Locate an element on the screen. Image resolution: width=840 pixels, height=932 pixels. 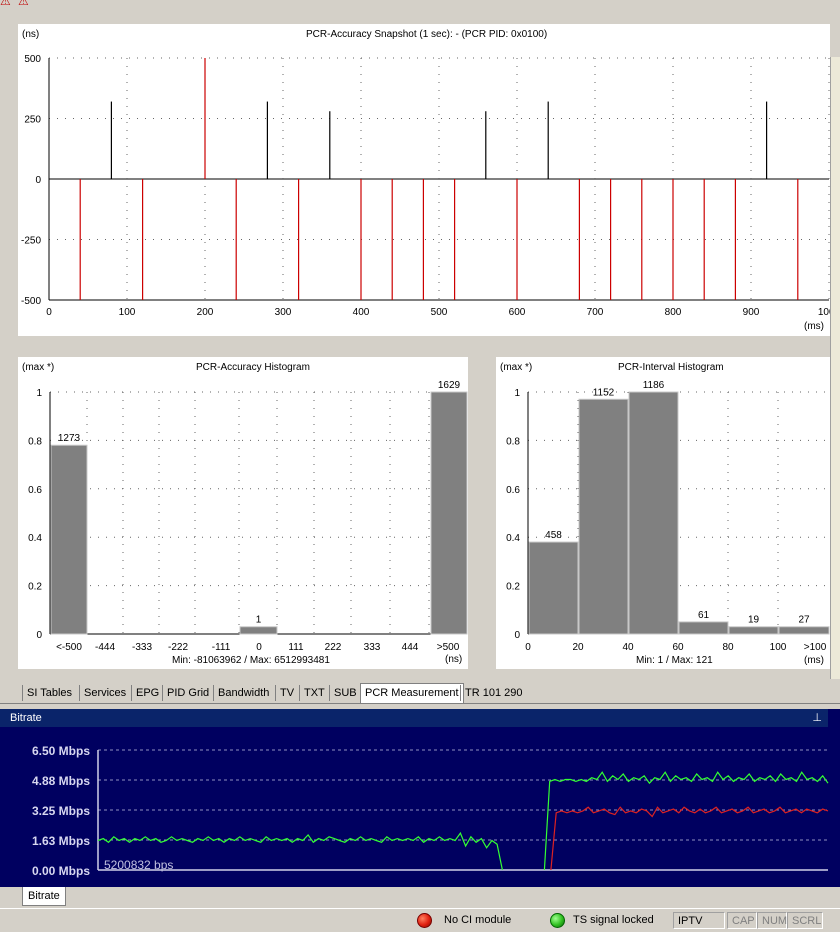
hist-ytick-label: 0.4 is located at coordinates (513, 538).